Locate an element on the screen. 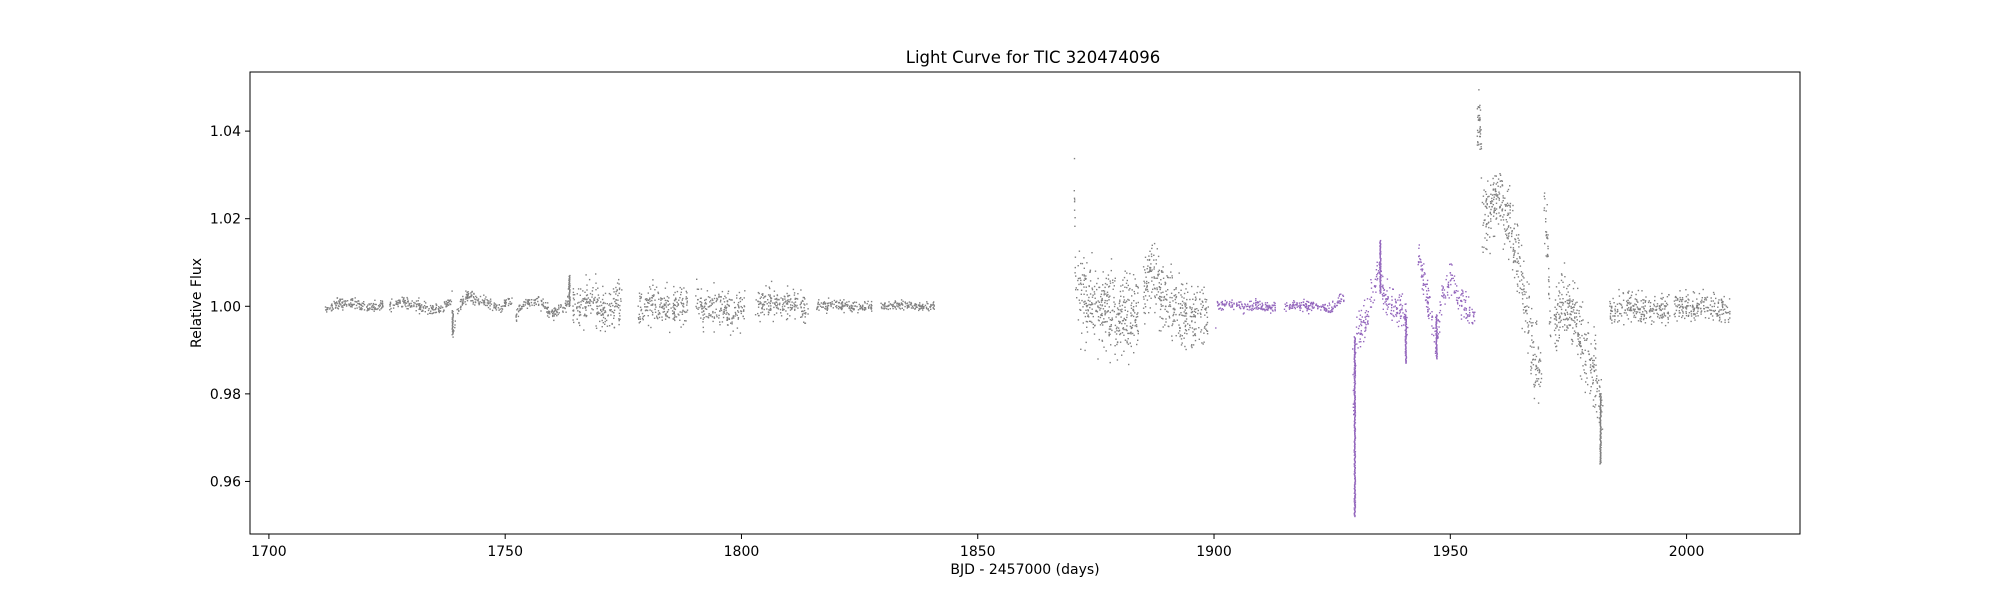 This screenshot has height=600, width=2000. flux-spike is located at coordinates (1355, 427).